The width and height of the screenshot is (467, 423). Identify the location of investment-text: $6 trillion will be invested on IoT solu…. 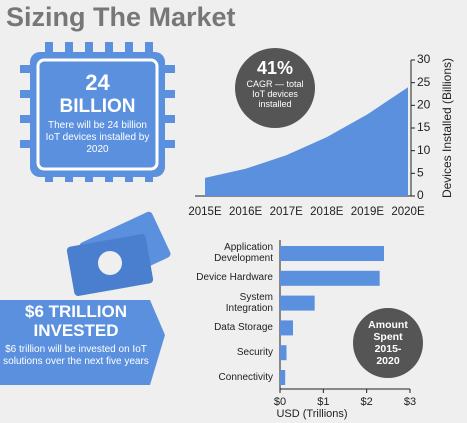
(76, 355).